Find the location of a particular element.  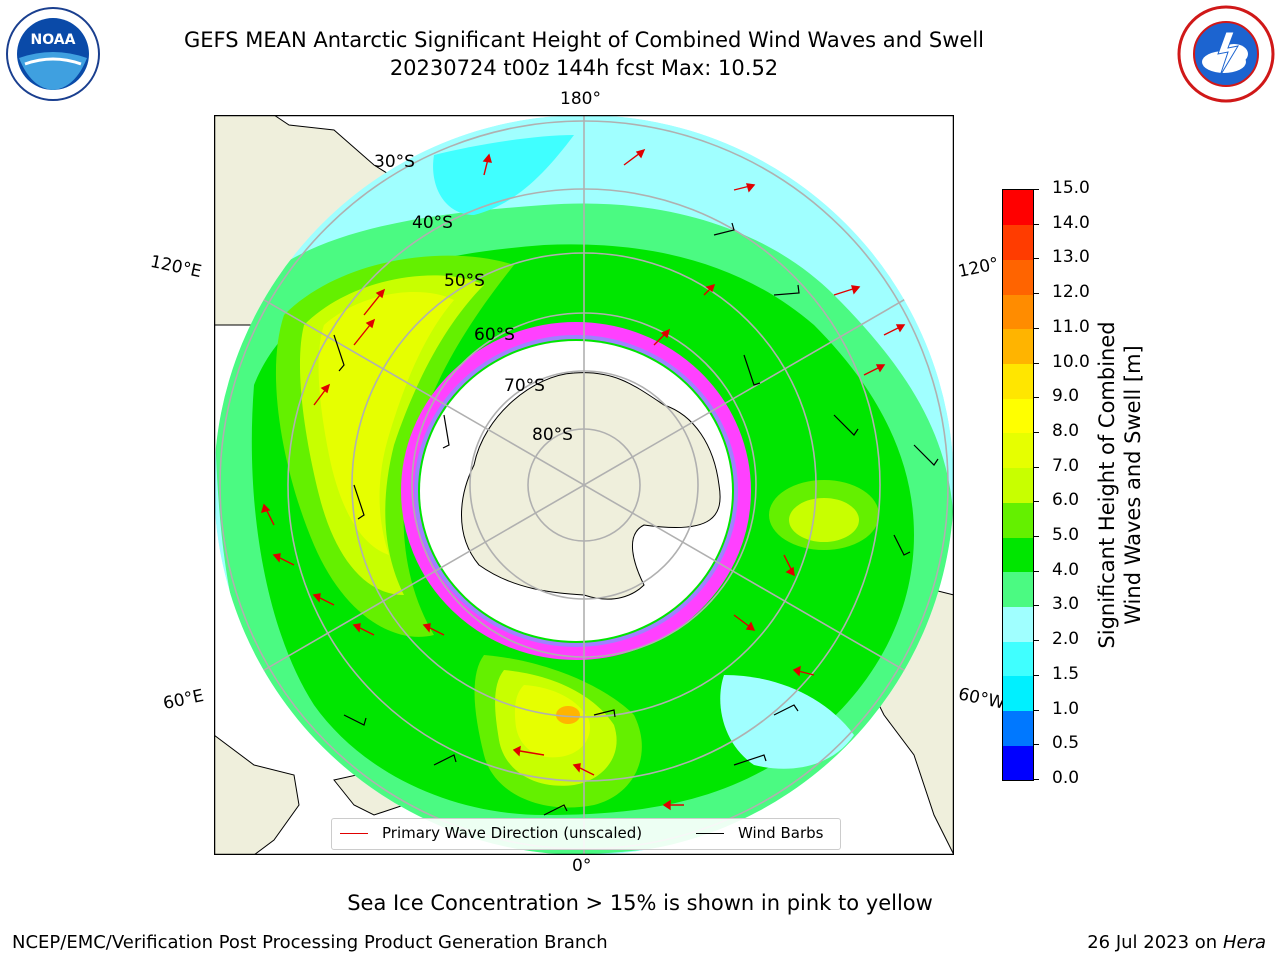

colorbar-tick-label: 13.0 is located at coordinates (1071, 257).